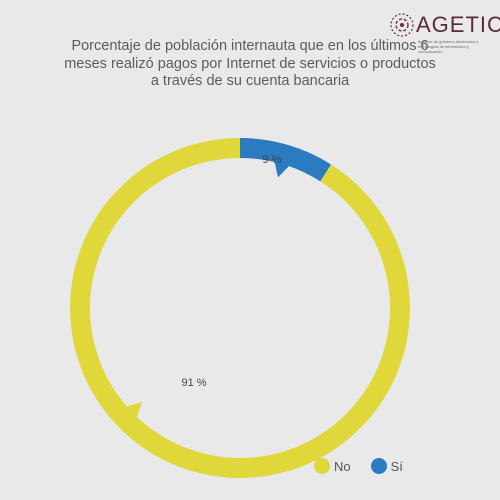 The height and width of the screenshot is (500, 500). I want to click on data-label-si: 9 %, so click(272, 160).